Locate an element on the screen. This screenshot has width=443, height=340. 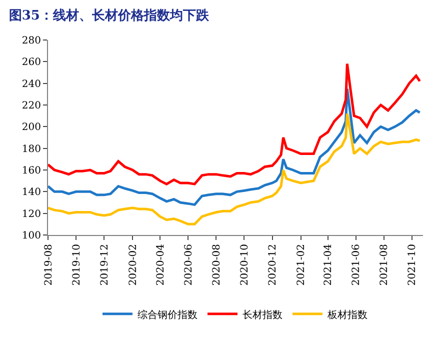
y-tick-label: 200 is located at coordinates (31, 128).